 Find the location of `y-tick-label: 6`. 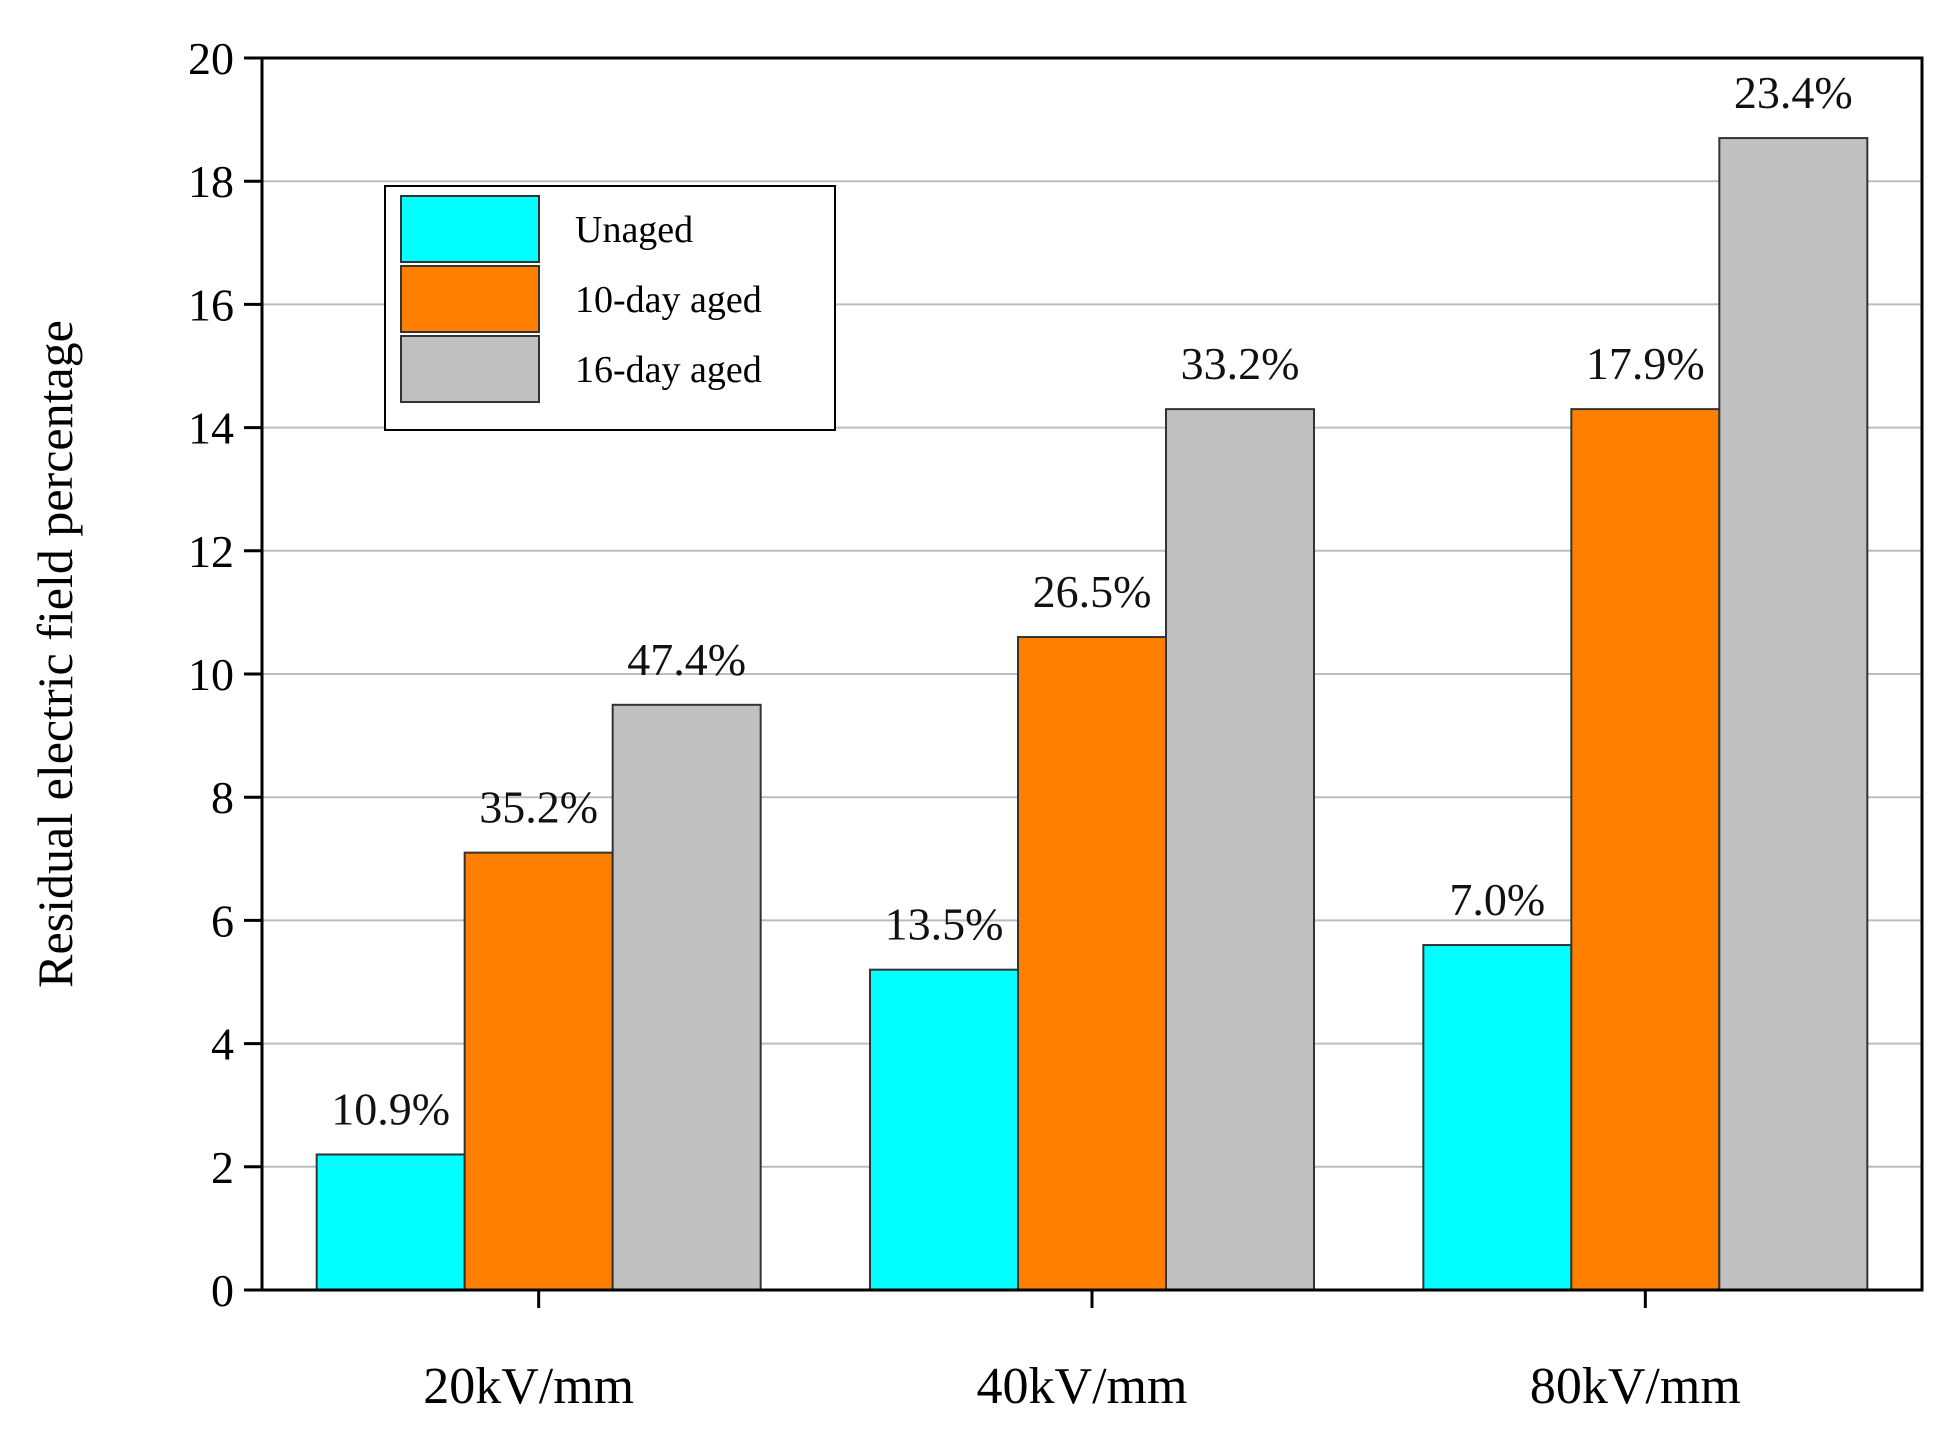

y-tick-label: 6 is located at coordinates (222, 920).